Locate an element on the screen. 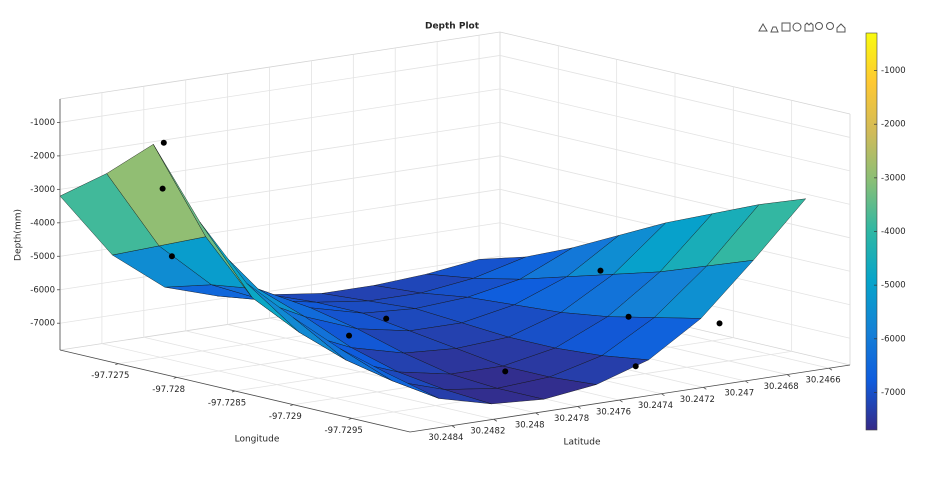  surface-patch is located at coordinates (389, 373).